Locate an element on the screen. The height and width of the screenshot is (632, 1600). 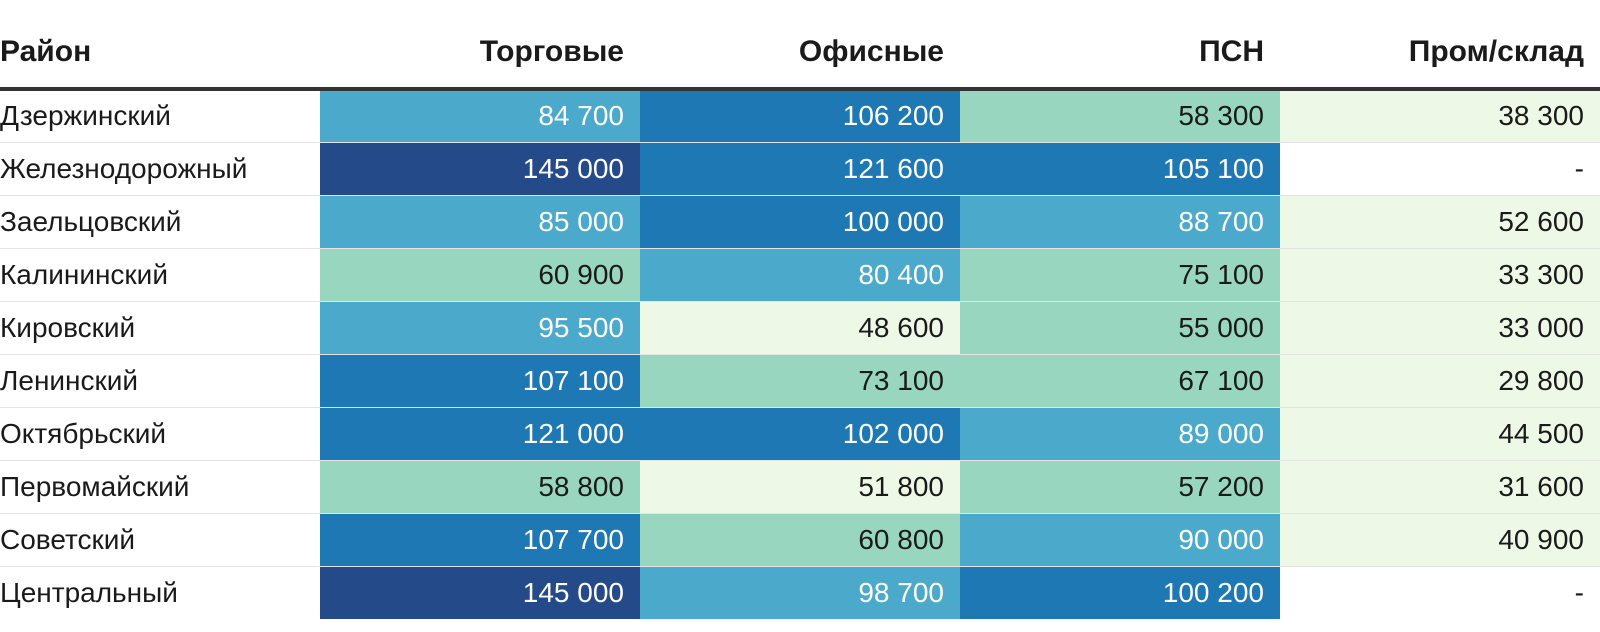
value-cell: 58 300 is located at coordinates (1120, 115).